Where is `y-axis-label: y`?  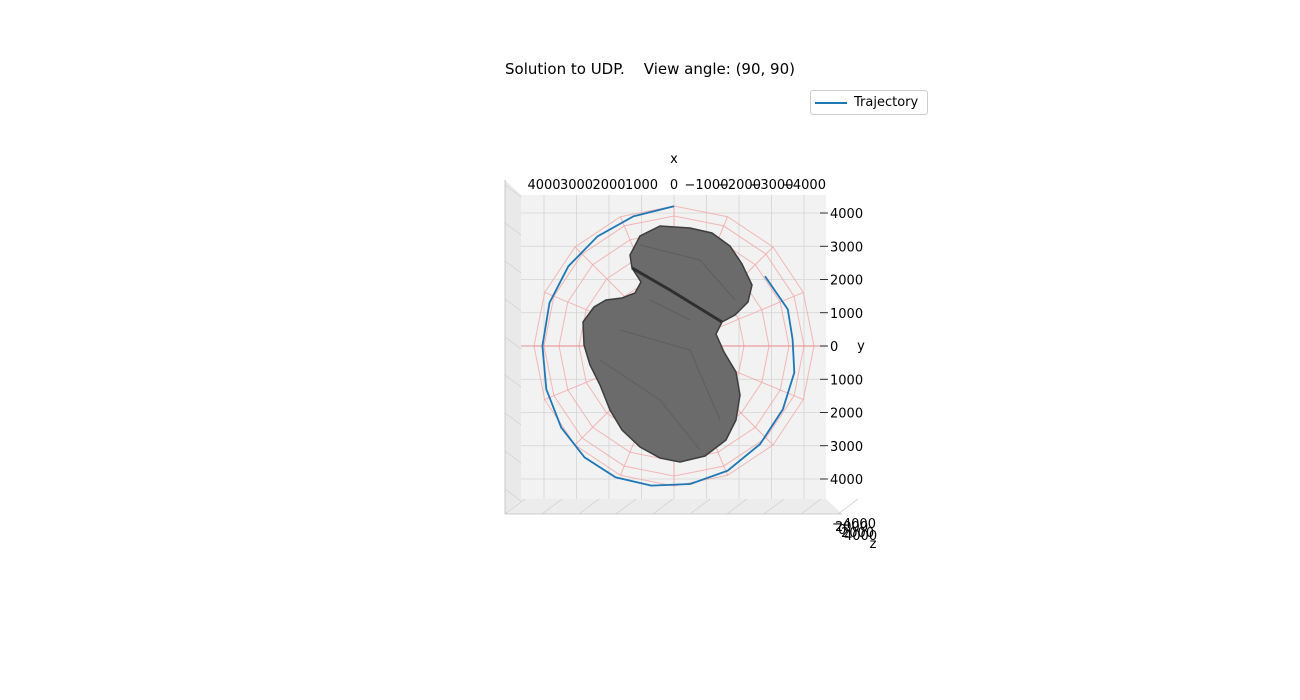
y-axis-label: y is located at coordinates (861, 346).